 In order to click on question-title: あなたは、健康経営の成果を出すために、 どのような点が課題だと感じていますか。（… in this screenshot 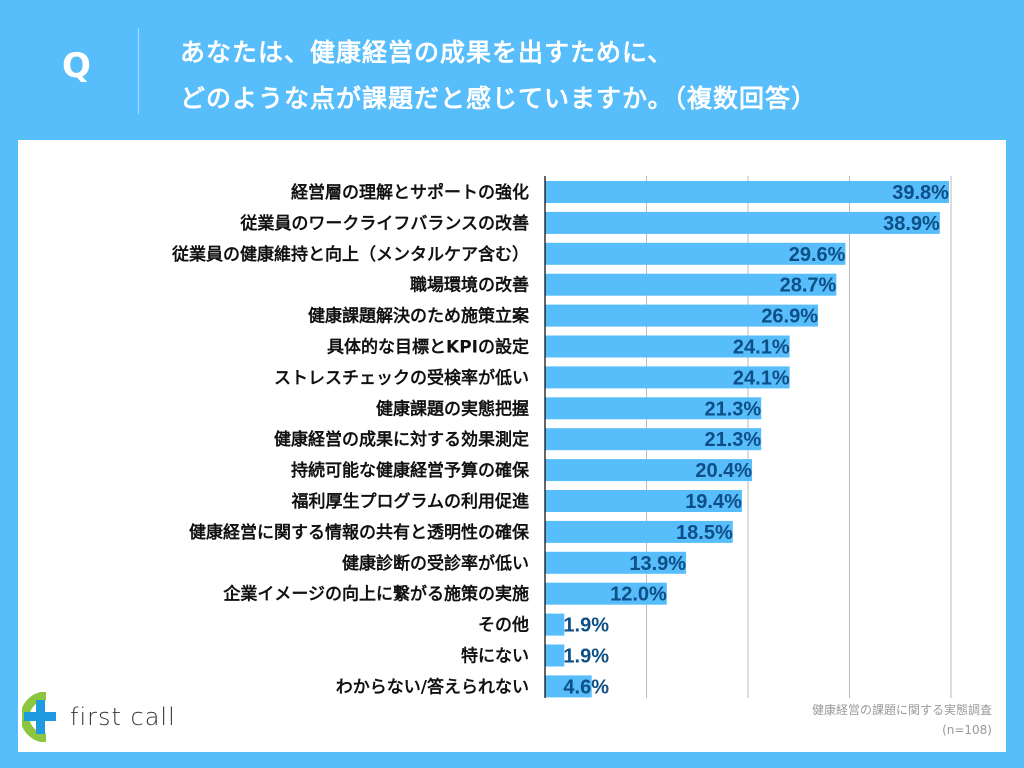, I will do `click(498, 76)`.